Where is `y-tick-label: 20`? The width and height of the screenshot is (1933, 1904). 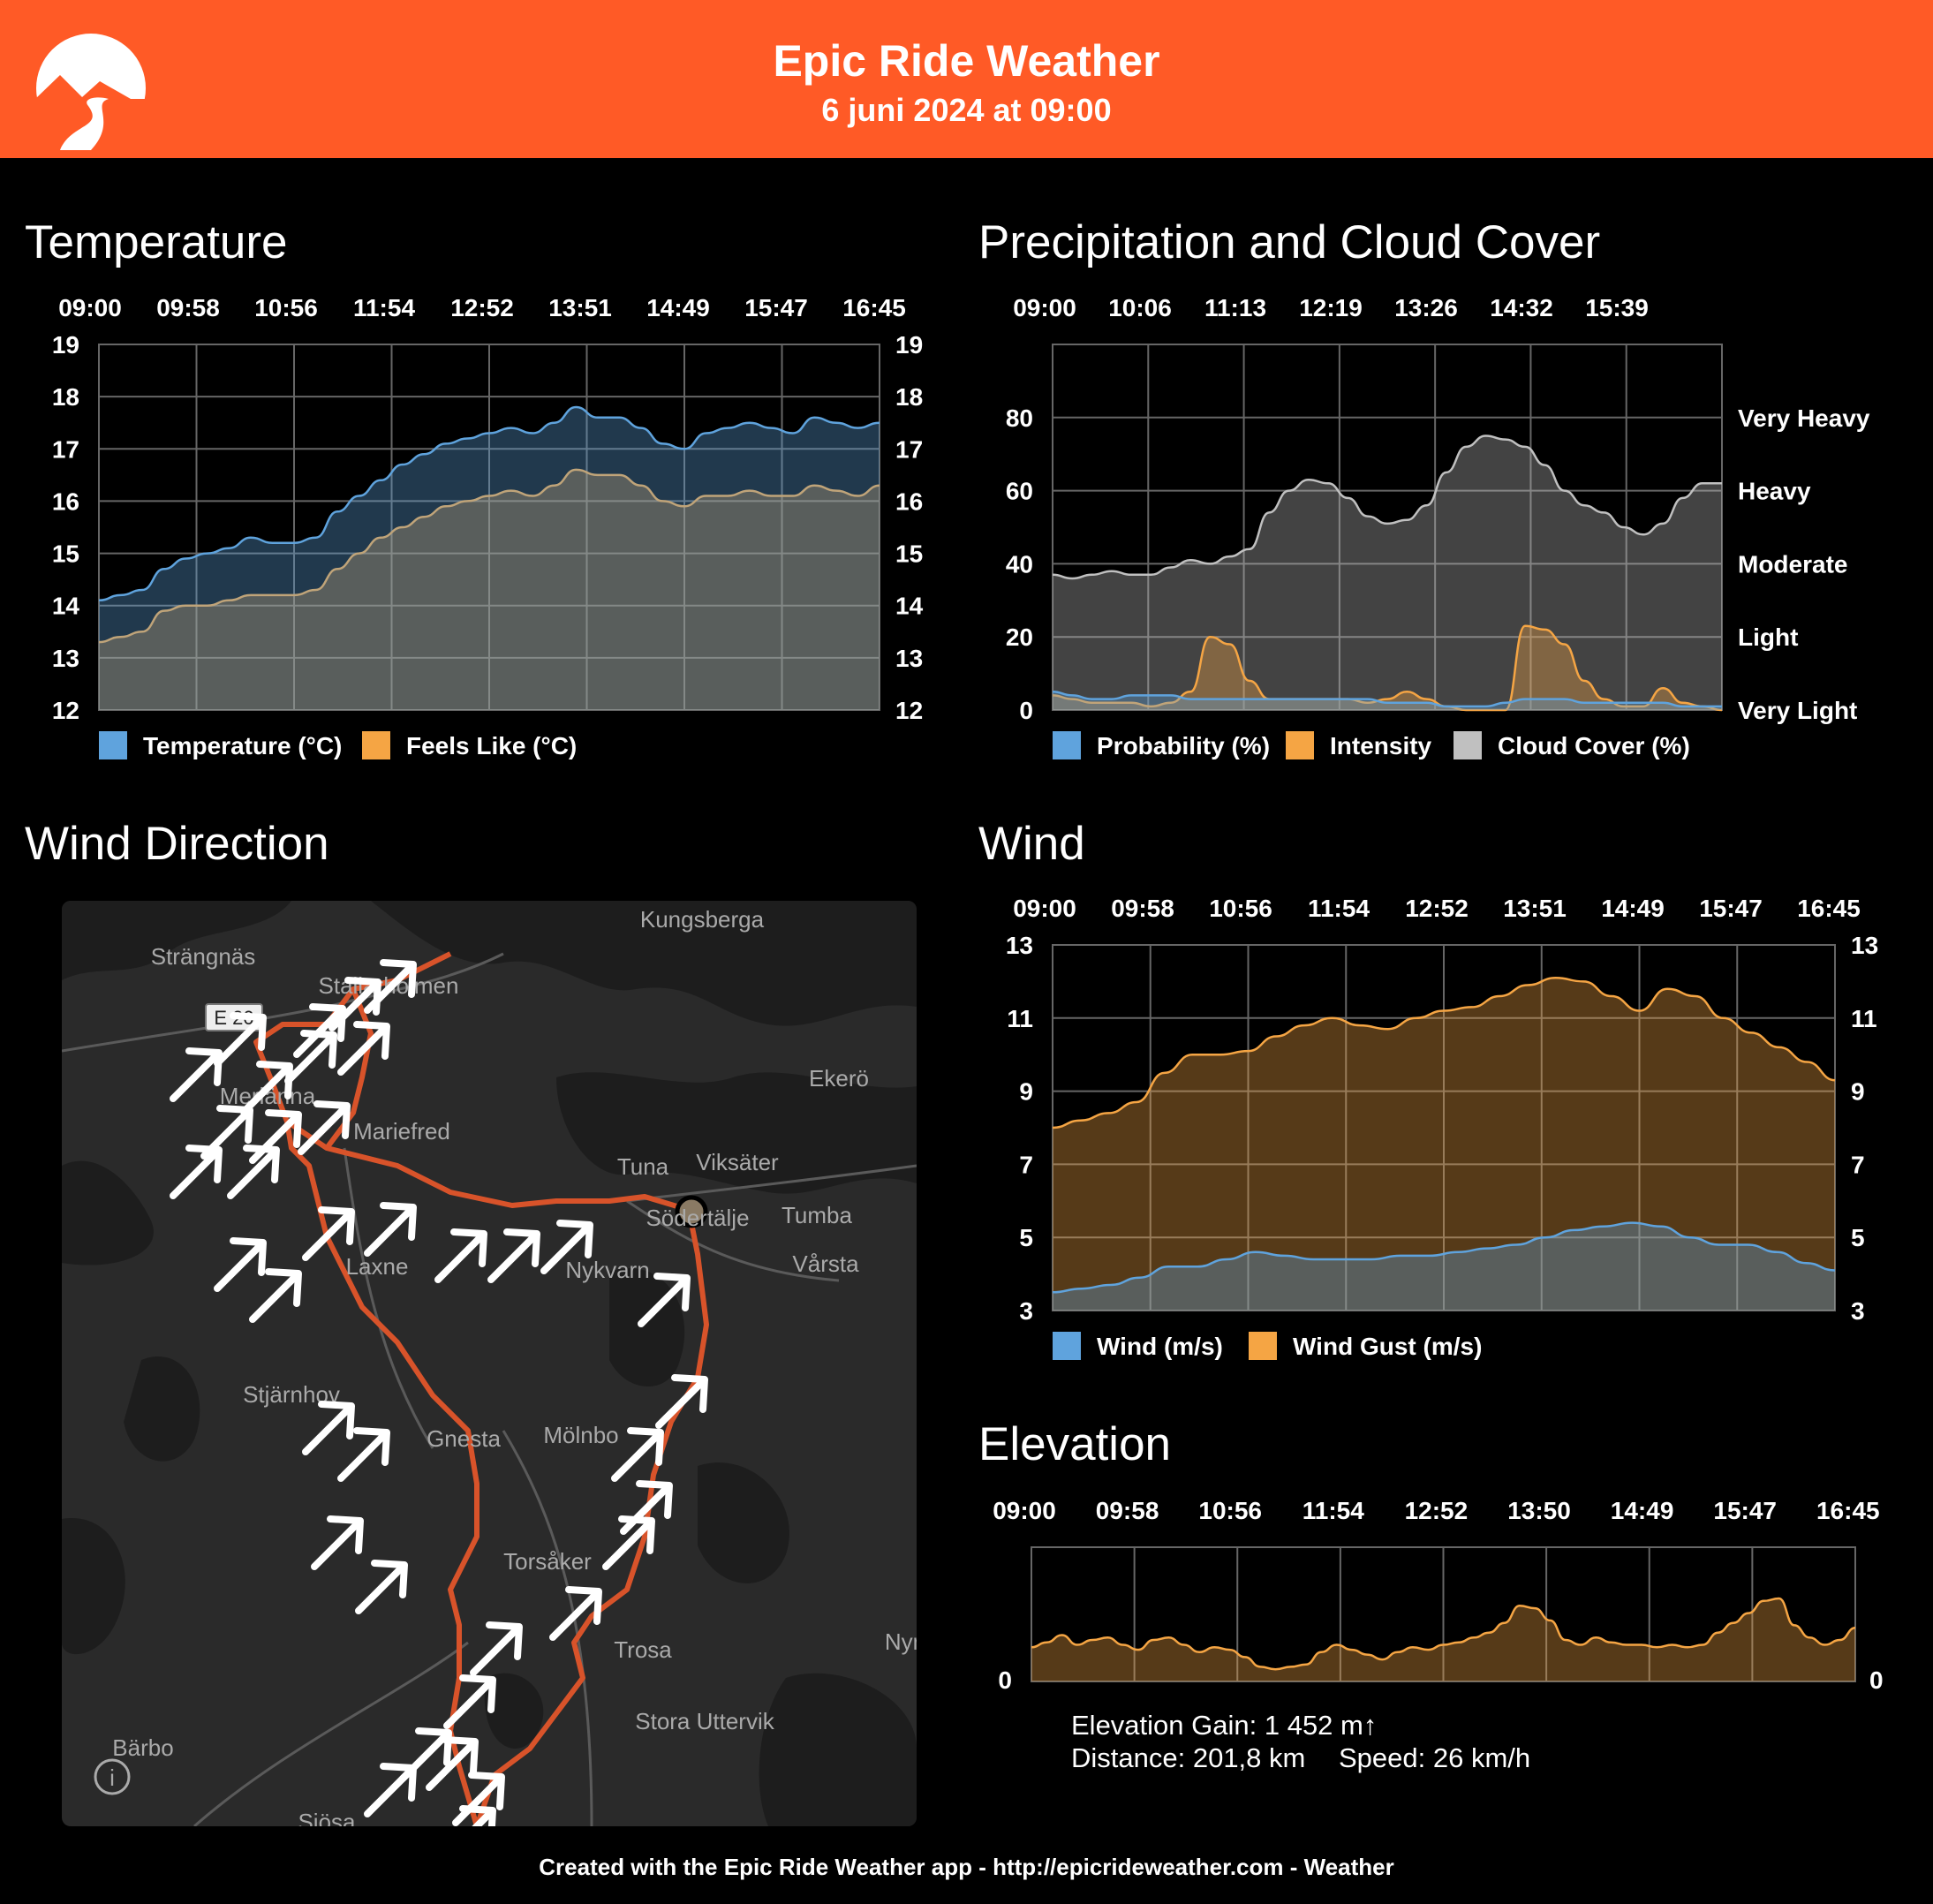
y-tick-label: 20 is located at coordinates (1019, 637).